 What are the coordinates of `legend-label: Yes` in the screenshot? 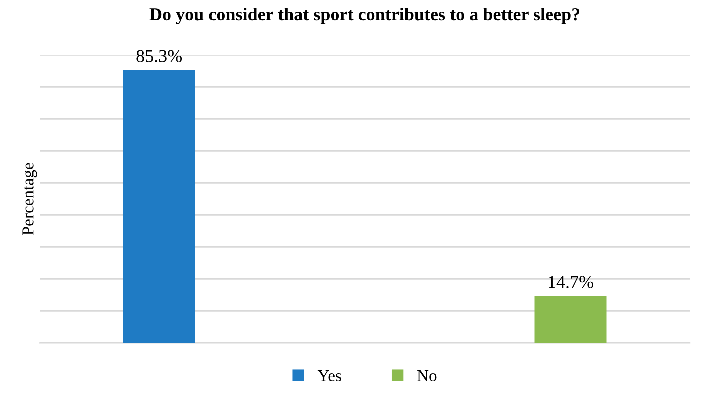 It's located at (330, 376).